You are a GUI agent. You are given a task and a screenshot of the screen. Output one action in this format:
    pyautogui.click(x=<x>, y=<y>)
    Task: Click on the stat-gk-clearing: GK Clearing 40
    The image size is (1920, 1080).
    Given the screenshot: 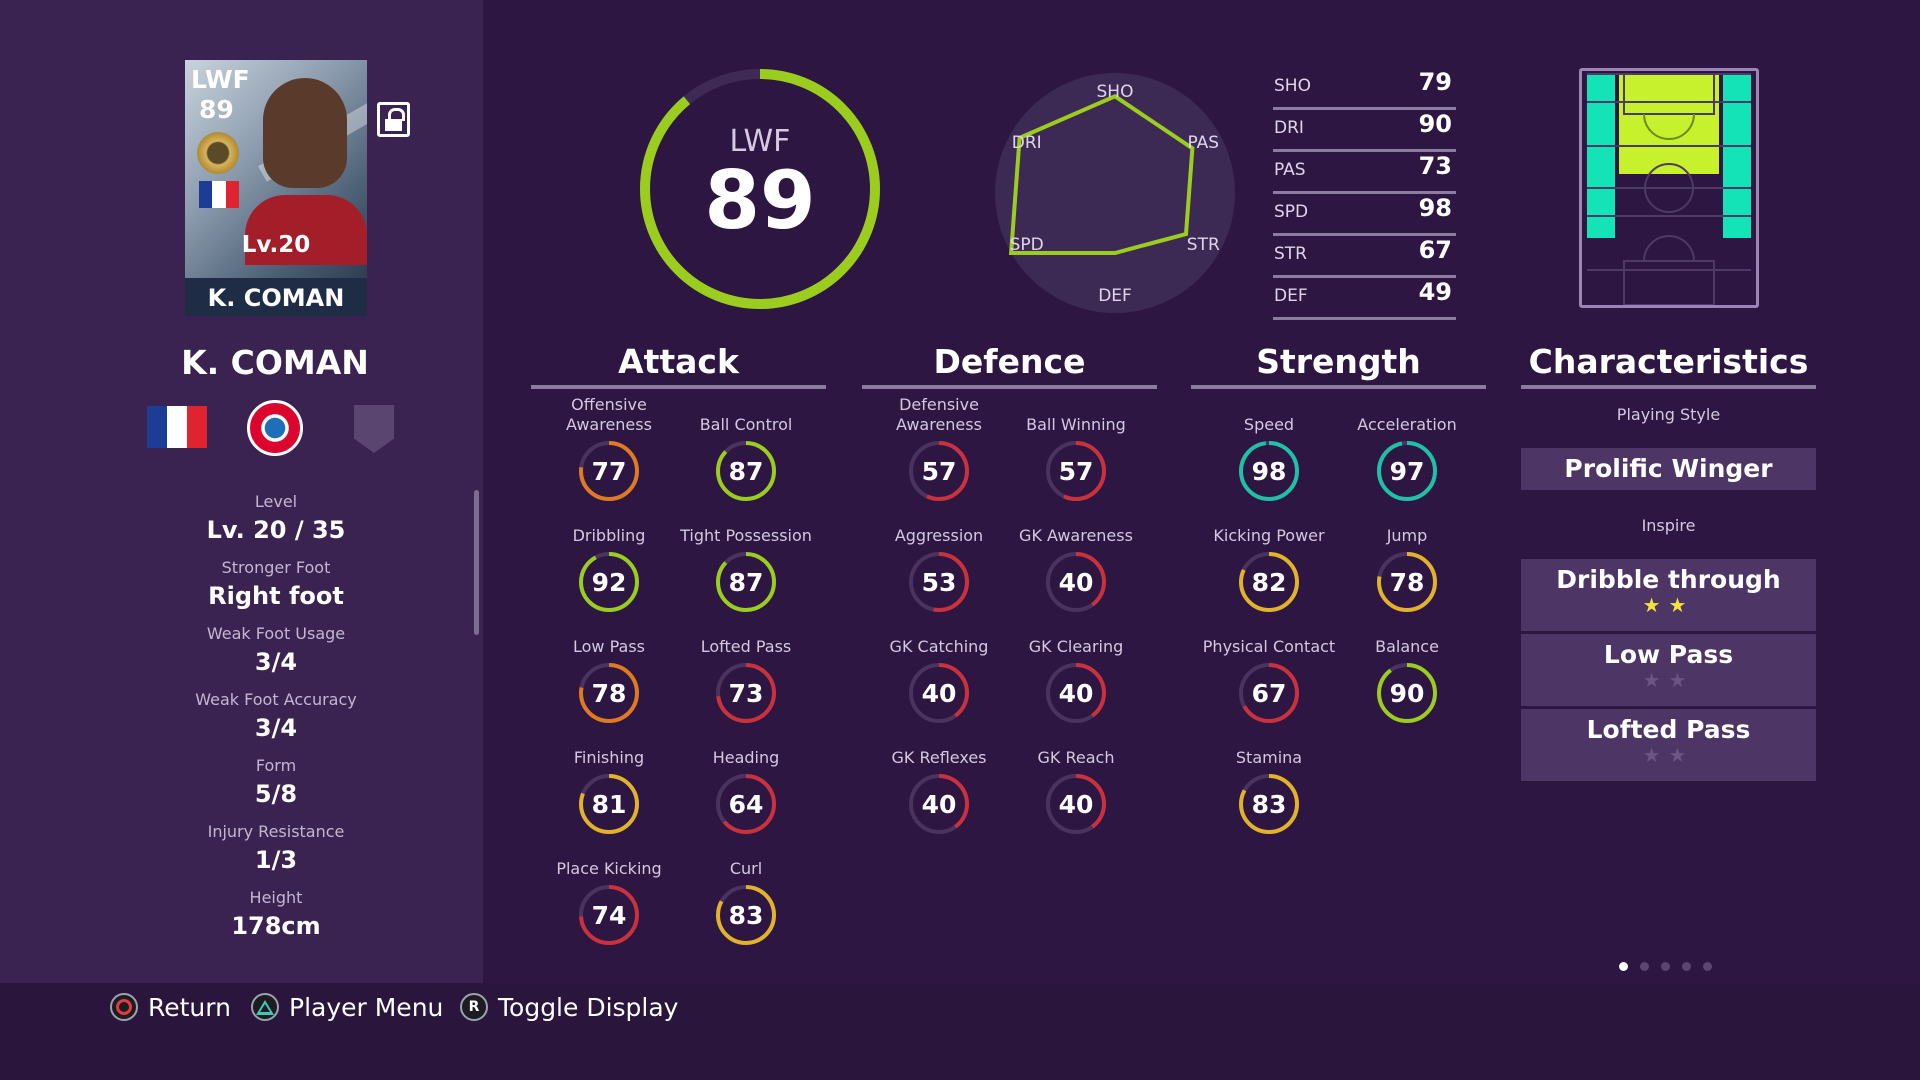 What is the action you would take?
    pyautogui.click(x=1076, y=670)
    